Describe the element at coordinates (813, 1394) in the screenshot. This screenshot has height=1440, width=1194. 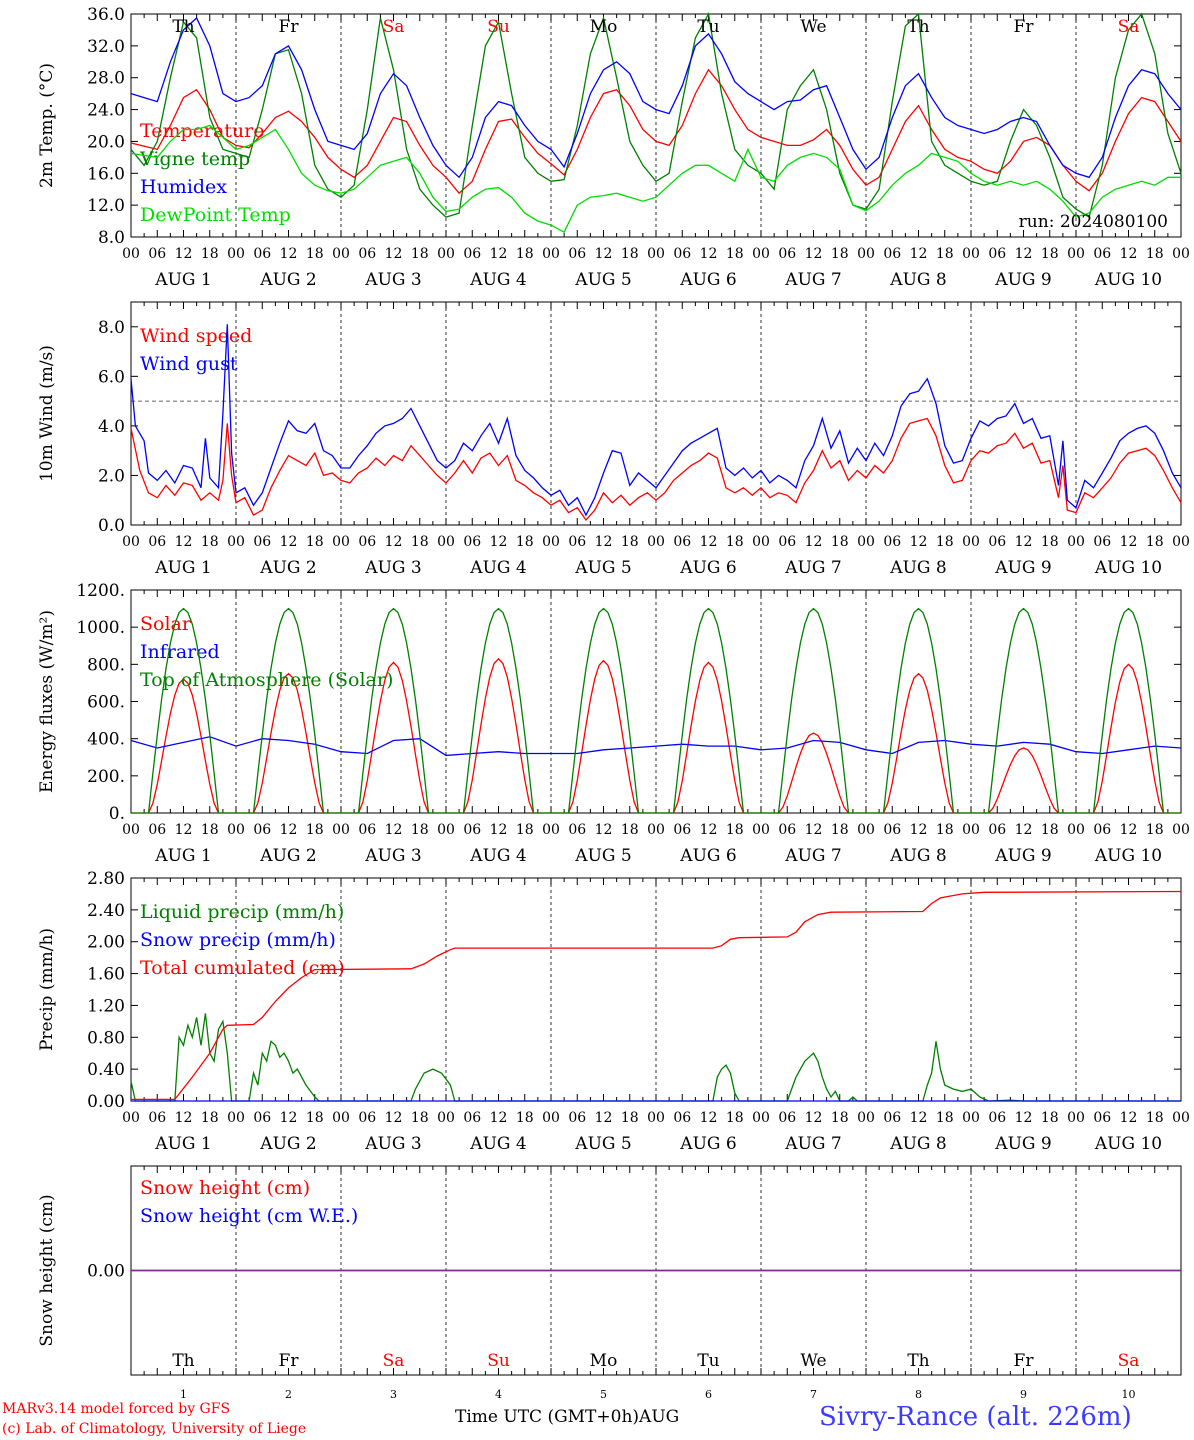
I see `day-number-label: 7` at that location.